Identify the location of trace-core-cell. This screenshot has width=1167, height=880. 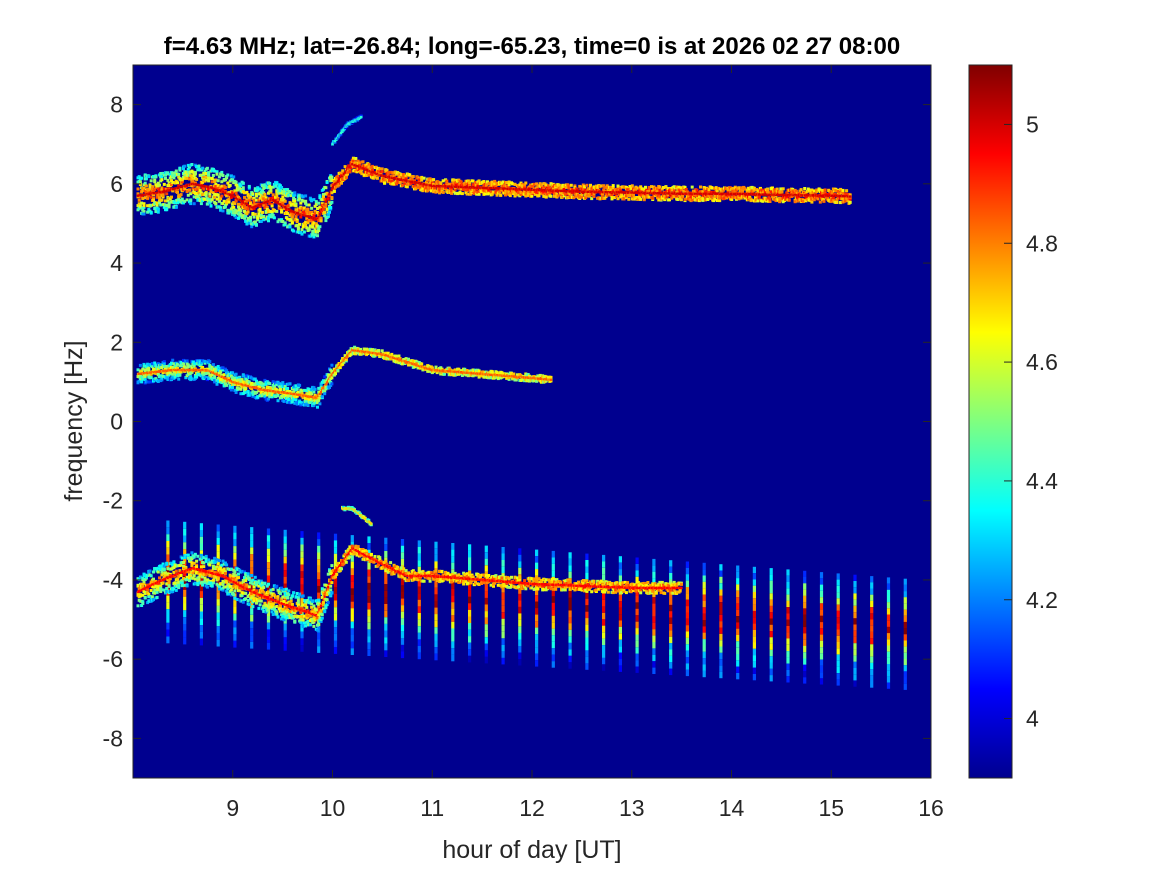
(338, 181).